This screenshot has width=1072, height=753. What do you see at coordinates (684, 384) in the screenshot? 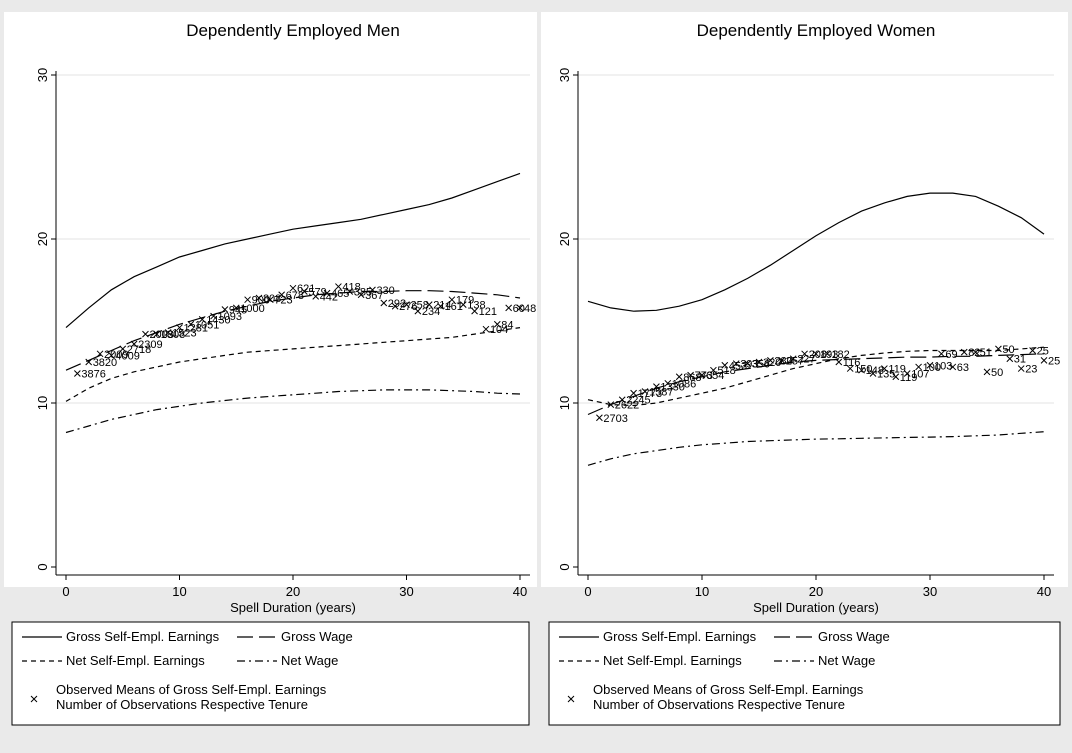
I see `observation-count-label: 1086` at bounding box center [684, 384].